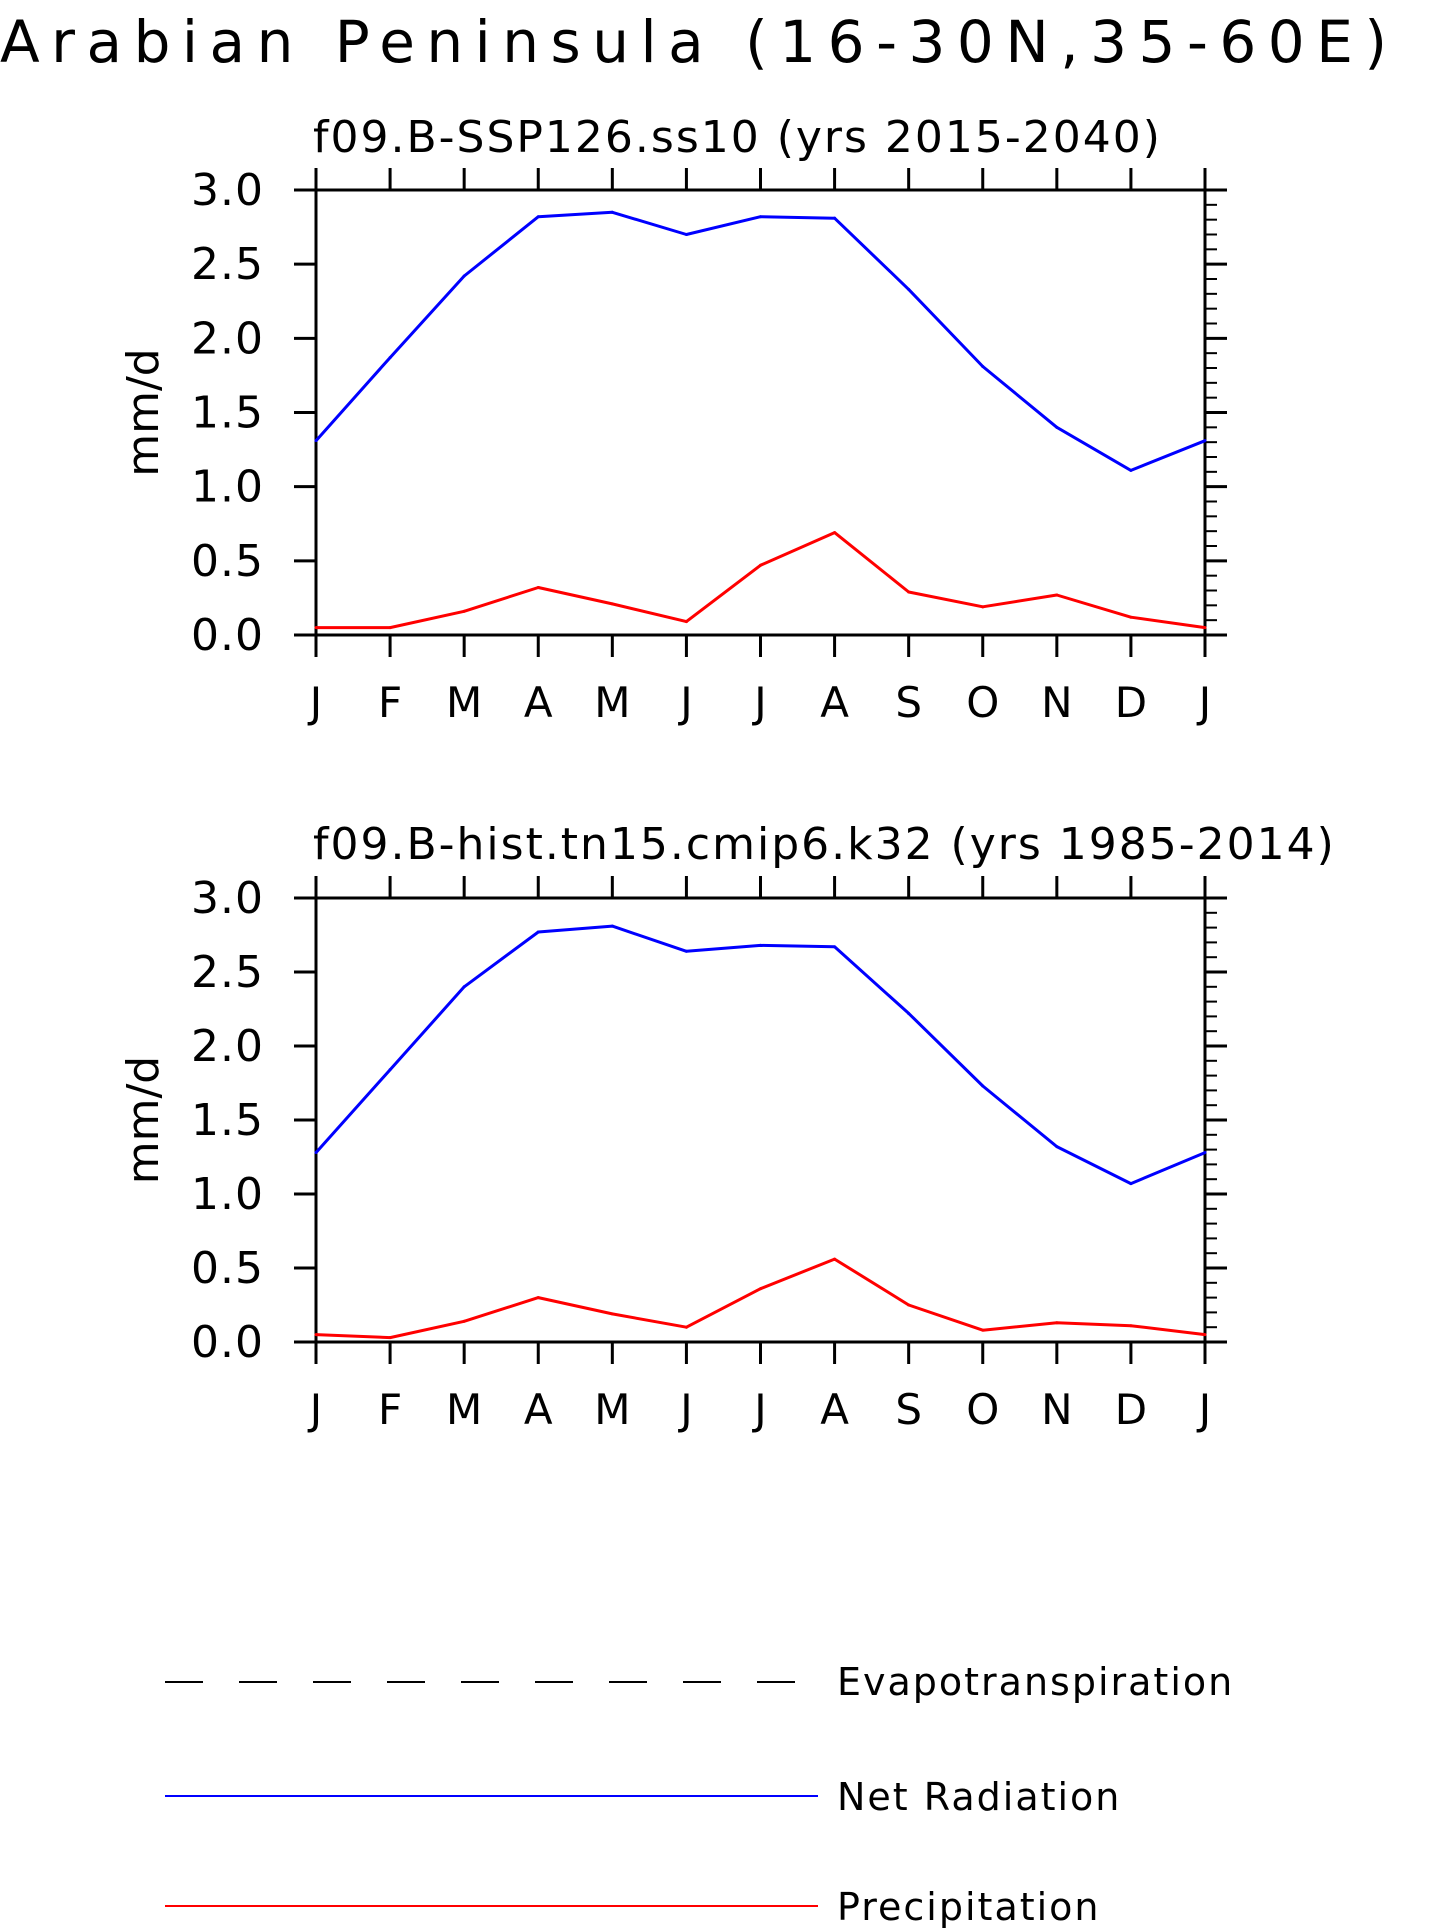 This screenshot has width=1438, height=1930. I want to click on figure-title: Arabian Peninsula (16-30N,35-60E), so click(695, 42).